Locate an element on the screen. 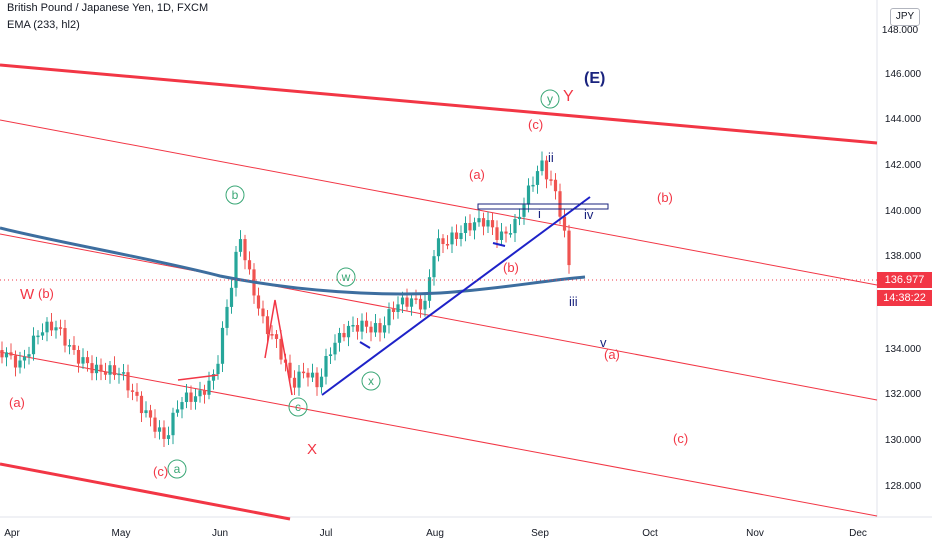 Image resolution: width=932 pixels, height=555 pixels. wave-label: iii is located at coordinates (573, 301).